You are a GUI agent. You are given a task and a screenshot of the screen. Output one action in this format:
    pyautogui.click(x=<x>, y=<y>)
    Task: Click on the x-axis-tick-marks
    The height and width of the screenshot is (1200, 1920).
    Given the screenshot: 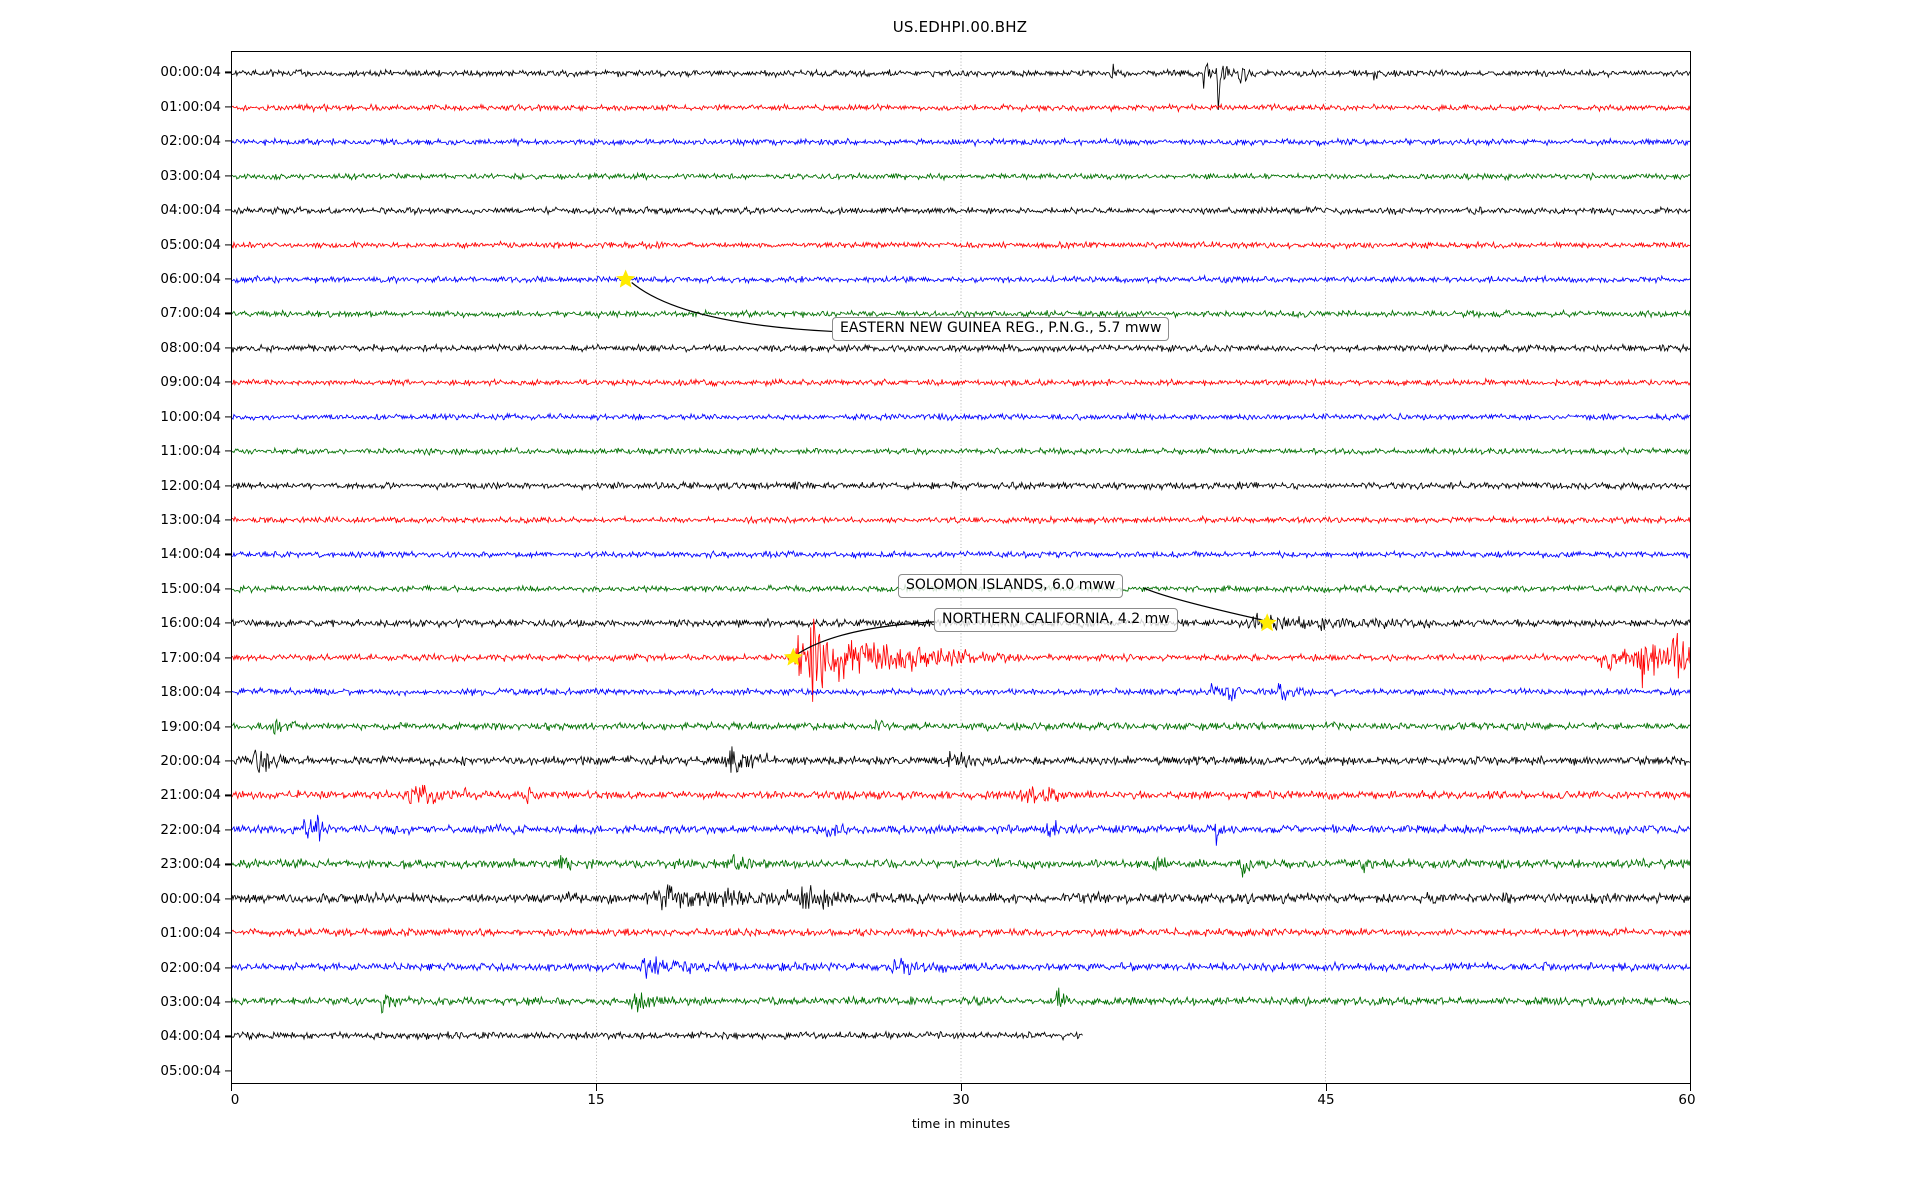 What is the action you would take?
    pyautogui.click(x=961, y=1089)
    